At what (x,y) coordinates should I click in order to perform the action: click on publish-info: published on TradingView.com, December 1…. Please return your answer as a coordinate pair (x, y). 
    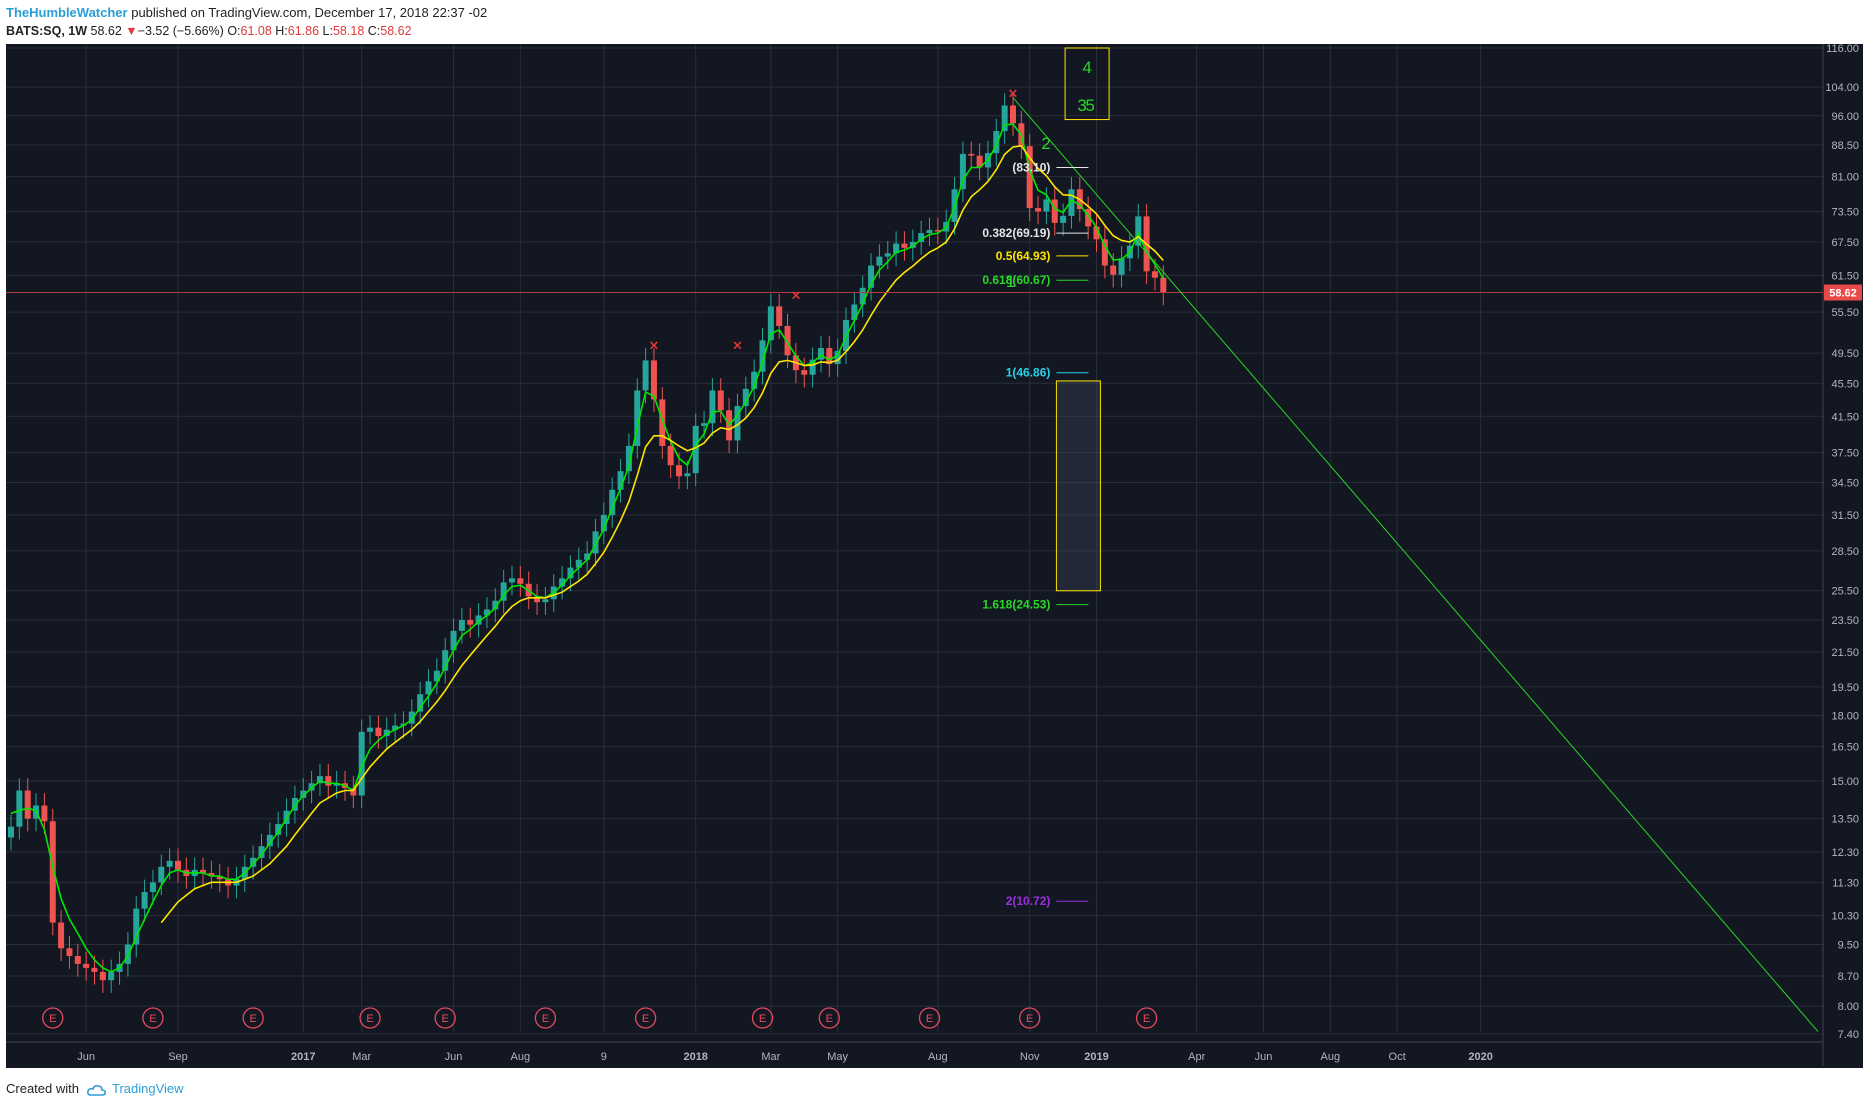
    Looking at the image, I should click on (309, 12).